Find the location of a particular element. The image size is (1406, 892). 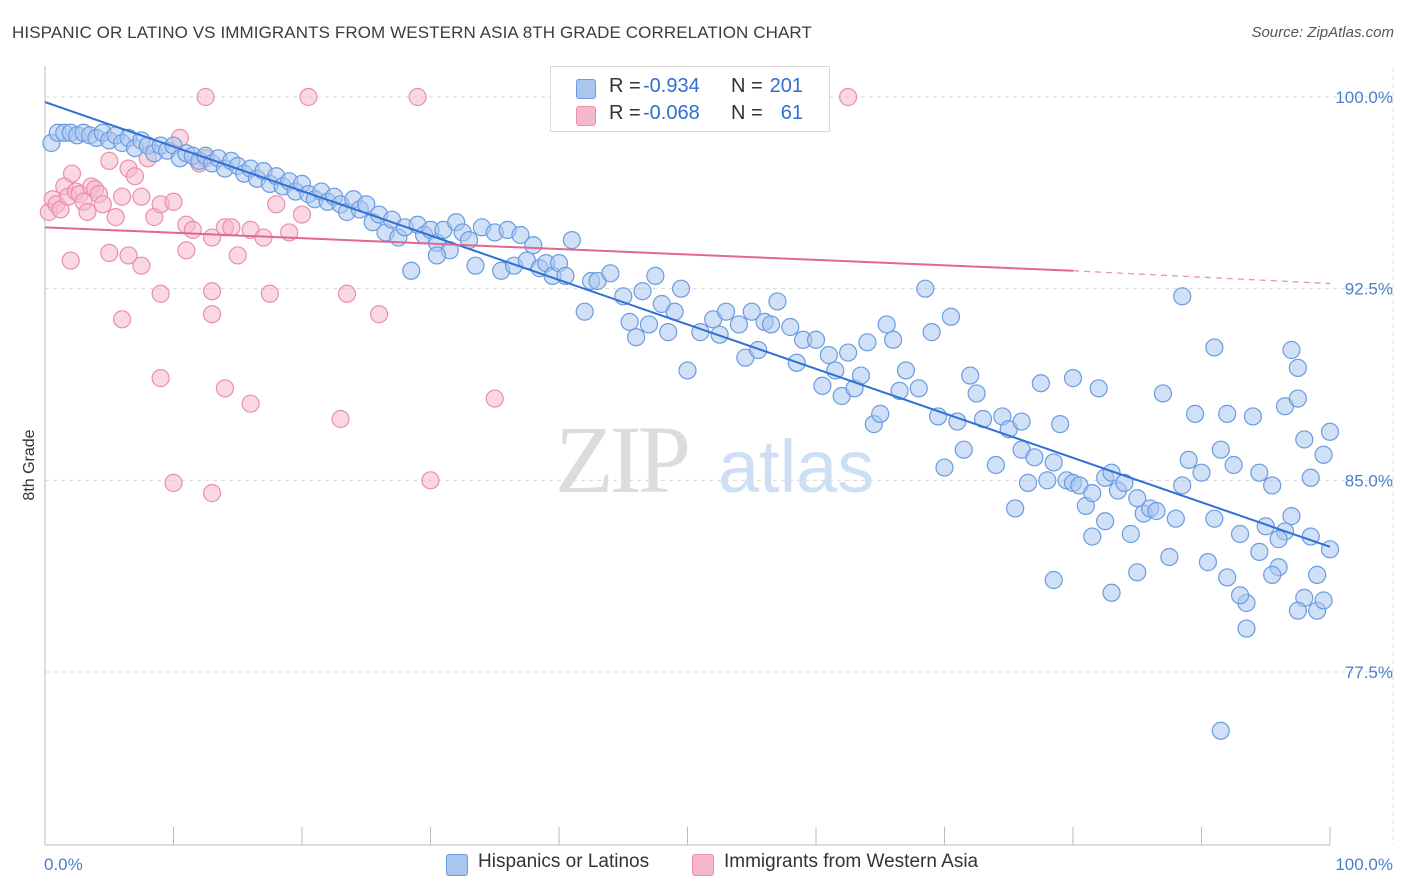

legend-row-western-asia: R = -0.068 N = 61 is located at coordinates (690, 115).